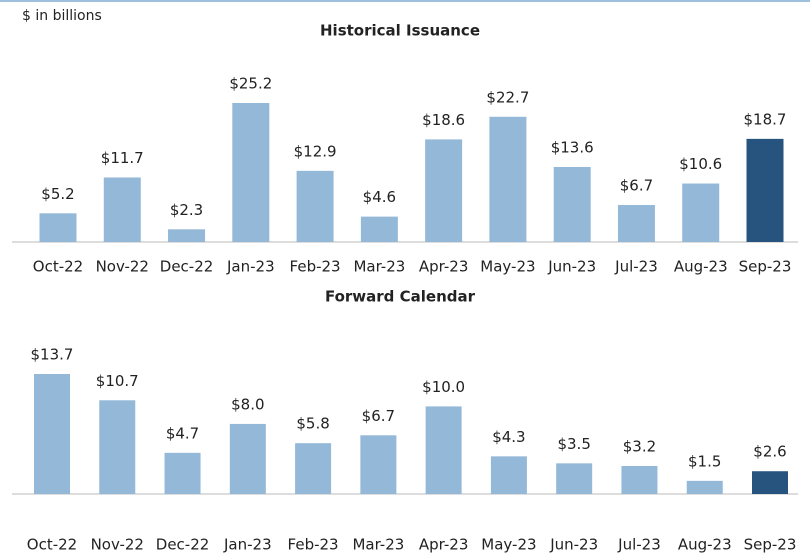 Image resolution: width=810 pixels, height=554 pixels. Describe the element at coordinates (379, 197) in the screenshot. I see `value-label: $4.6` at that location.